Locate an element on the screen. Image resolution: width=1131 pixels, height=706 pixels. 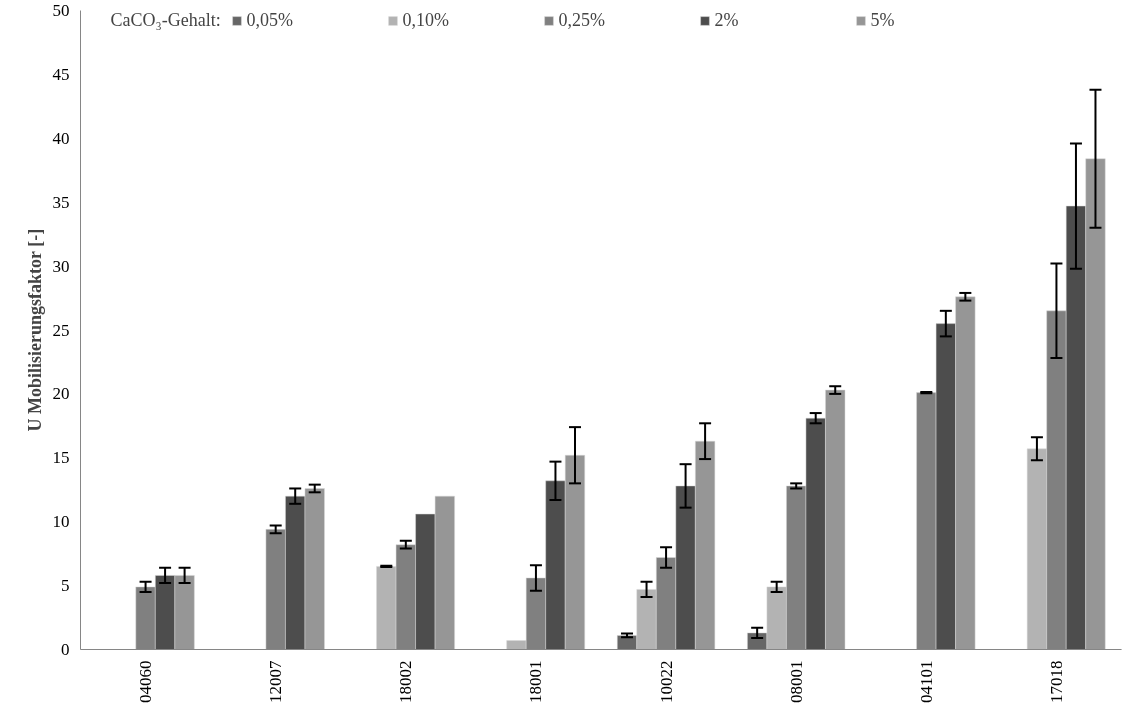
y-axis-title: U Mobilisierungsfaktor [-] is located at coordinates (34, 330).